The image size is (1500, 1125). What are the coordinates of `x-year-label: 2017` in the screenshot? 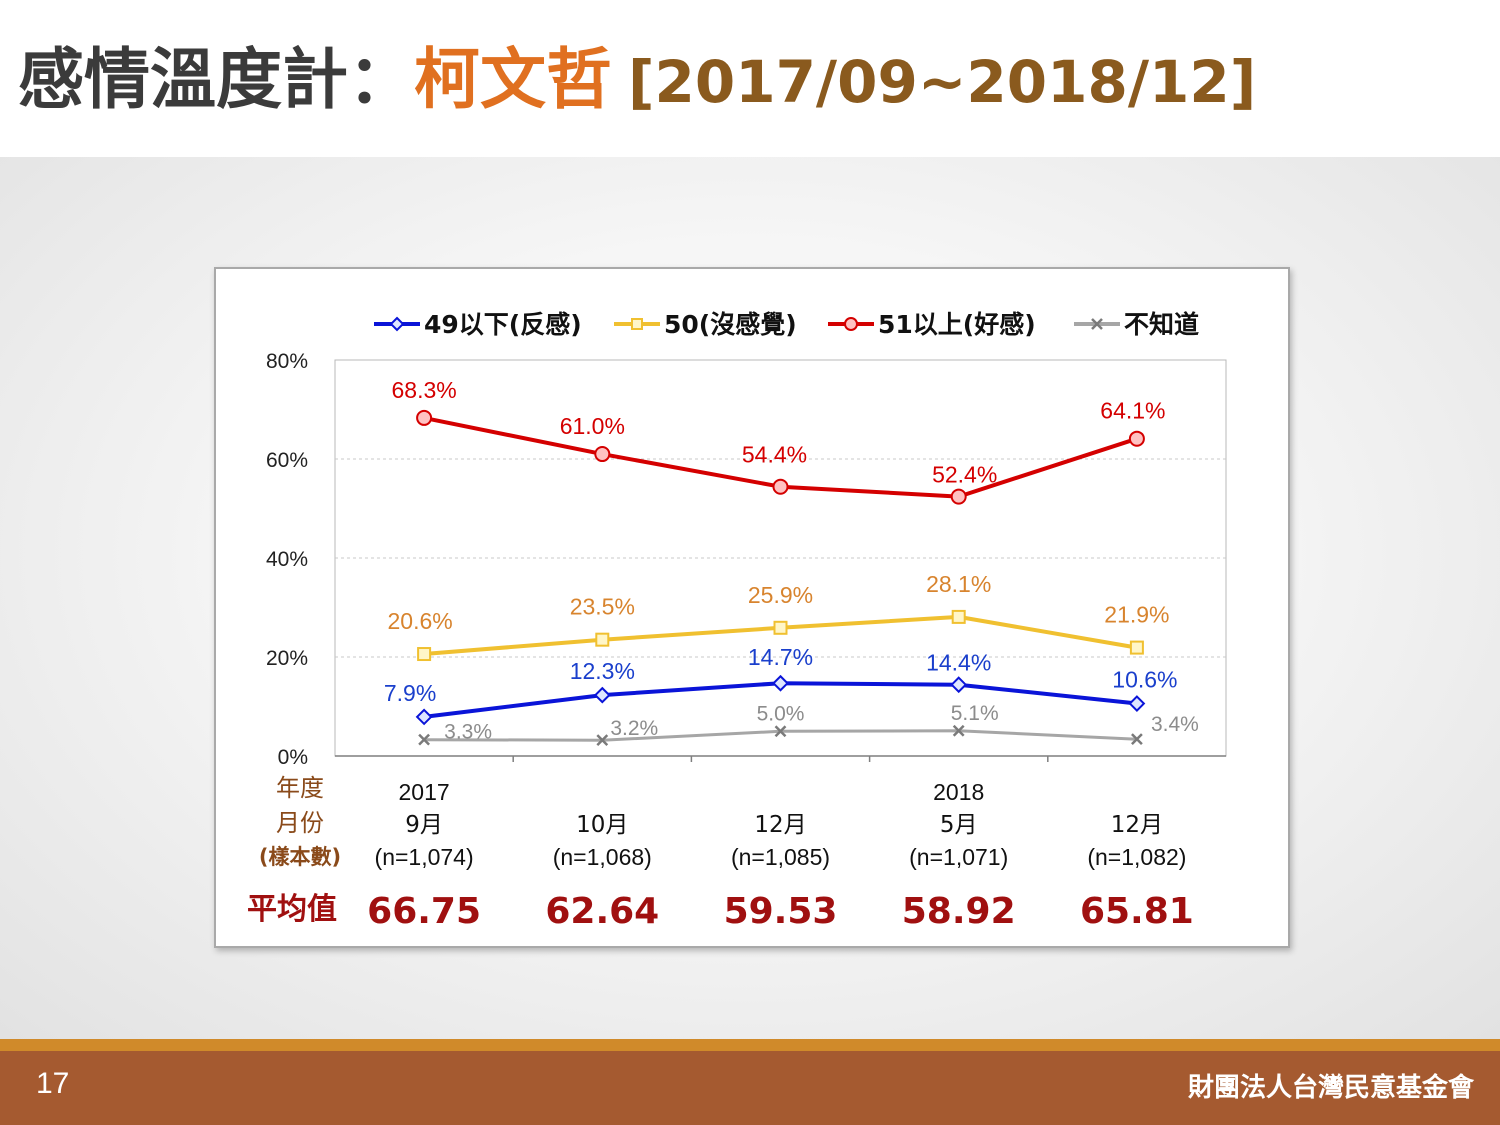 It's located at (424, 792).